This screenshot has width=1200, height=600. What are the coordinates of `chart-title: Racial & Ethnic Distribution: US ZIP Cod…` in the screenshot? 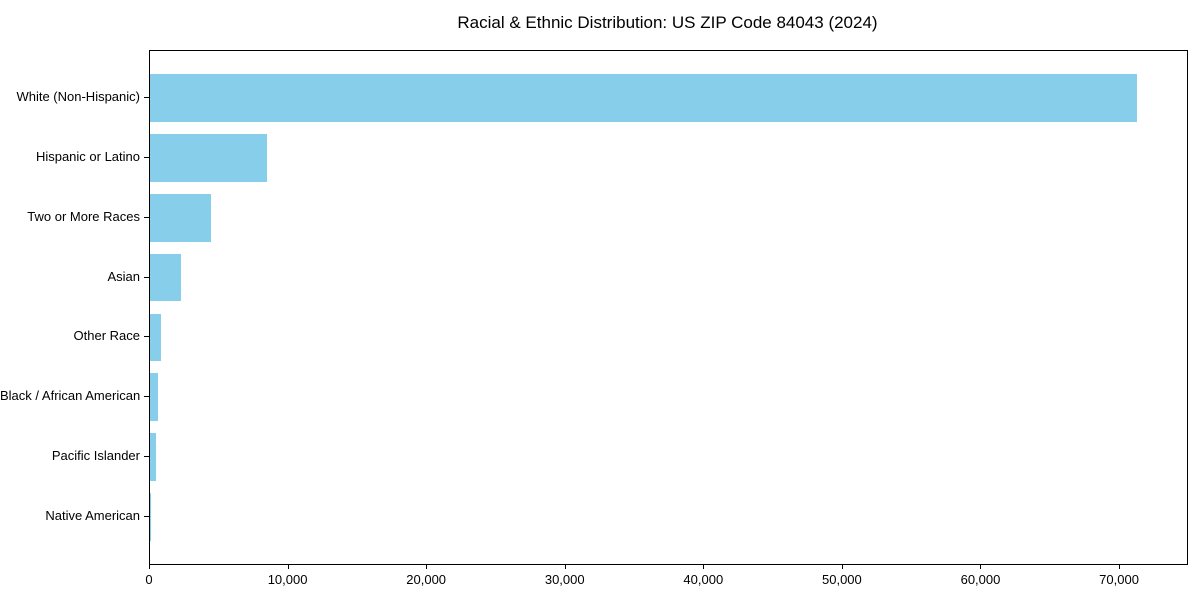 It's located at (667, 22).